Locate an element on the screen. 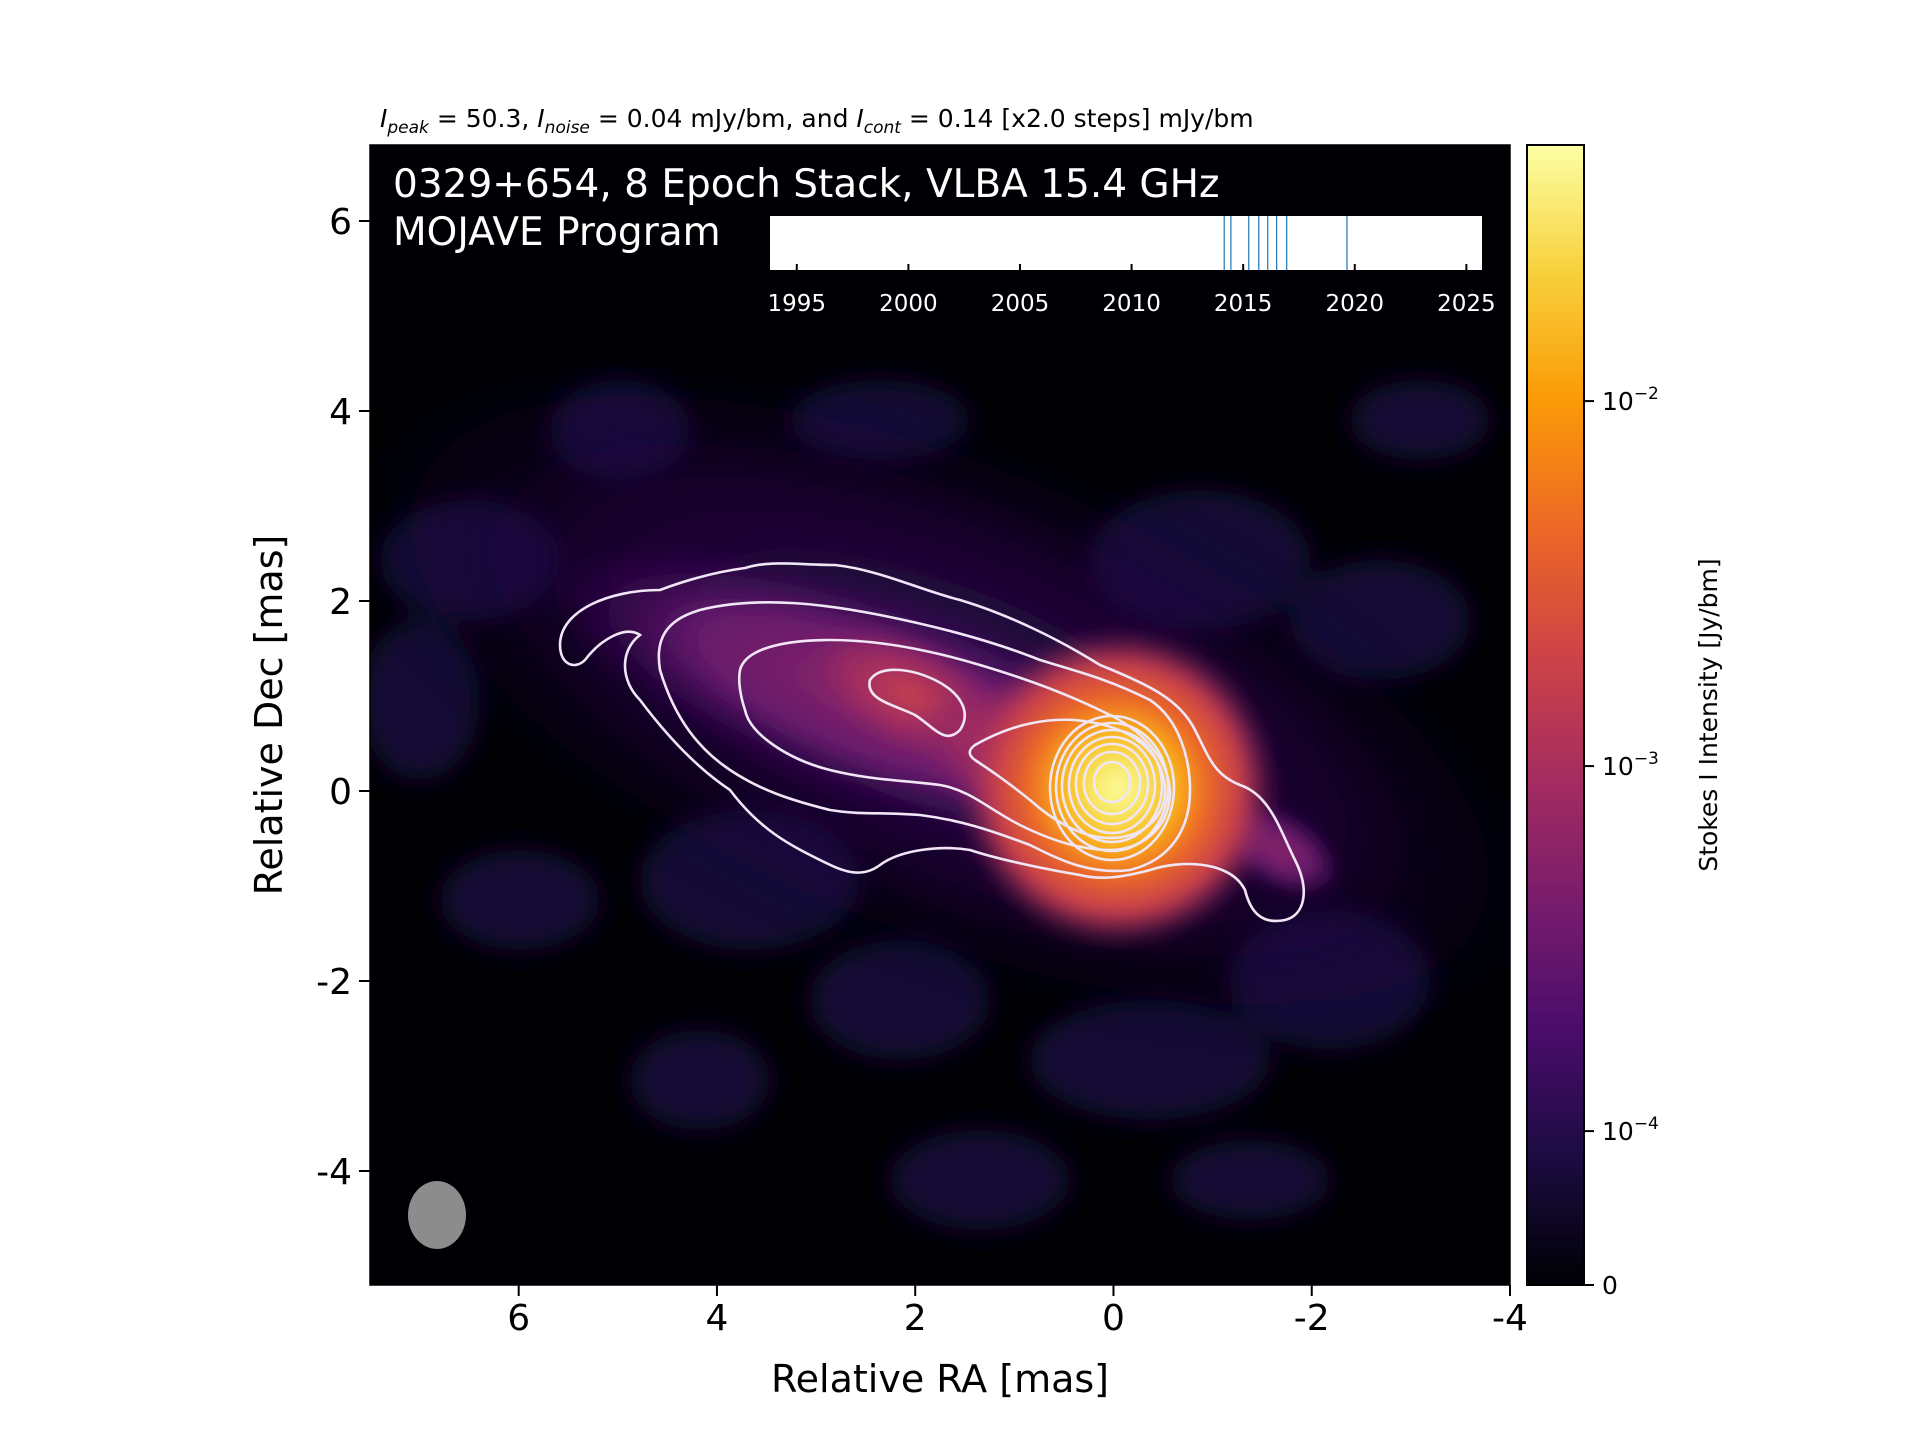  colorbar: 0 10⁻⁴ 10⁻³ 10⁻² Stokes I Intensity [Jy/bm] is located at coordinates (1624, 722).